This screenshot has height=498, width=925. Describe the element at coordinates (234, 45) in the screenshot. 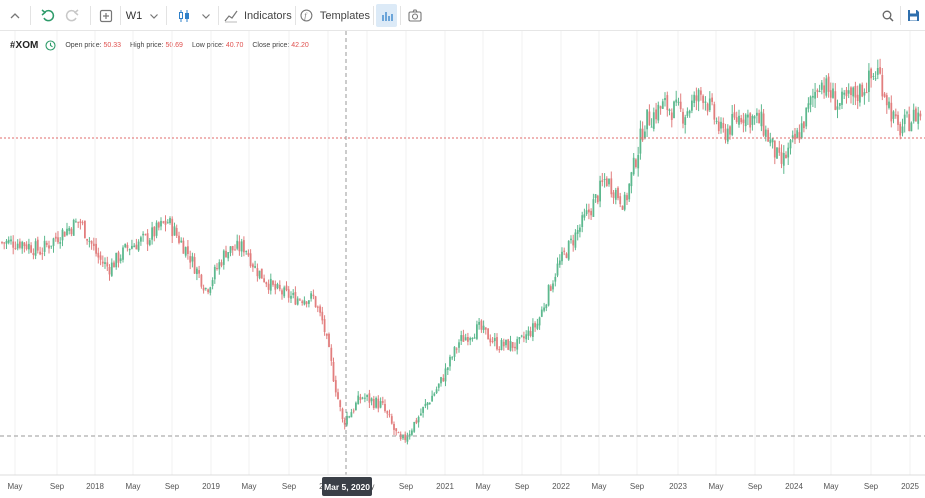

I see `low-price-value: 40.70` at that location.